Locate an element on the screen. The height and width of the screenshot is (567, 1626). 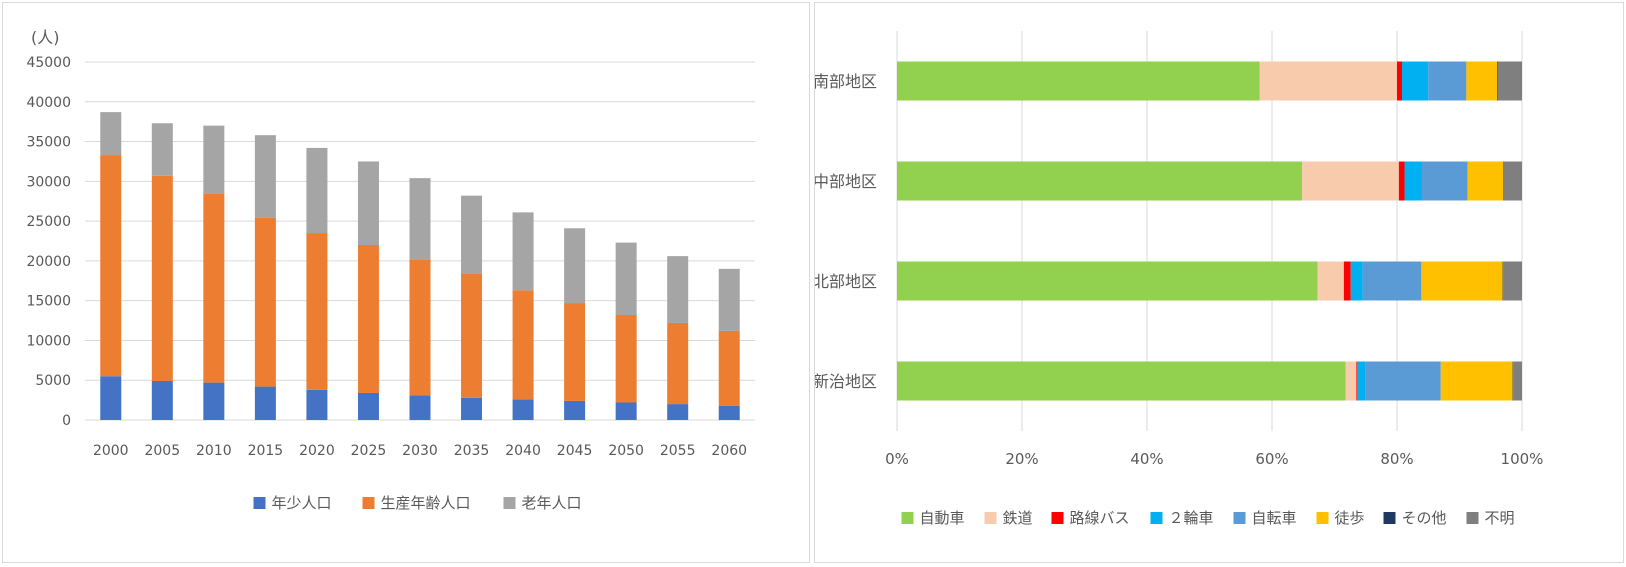
x-tick-label: 20% is located at coordinates (1021, 459).